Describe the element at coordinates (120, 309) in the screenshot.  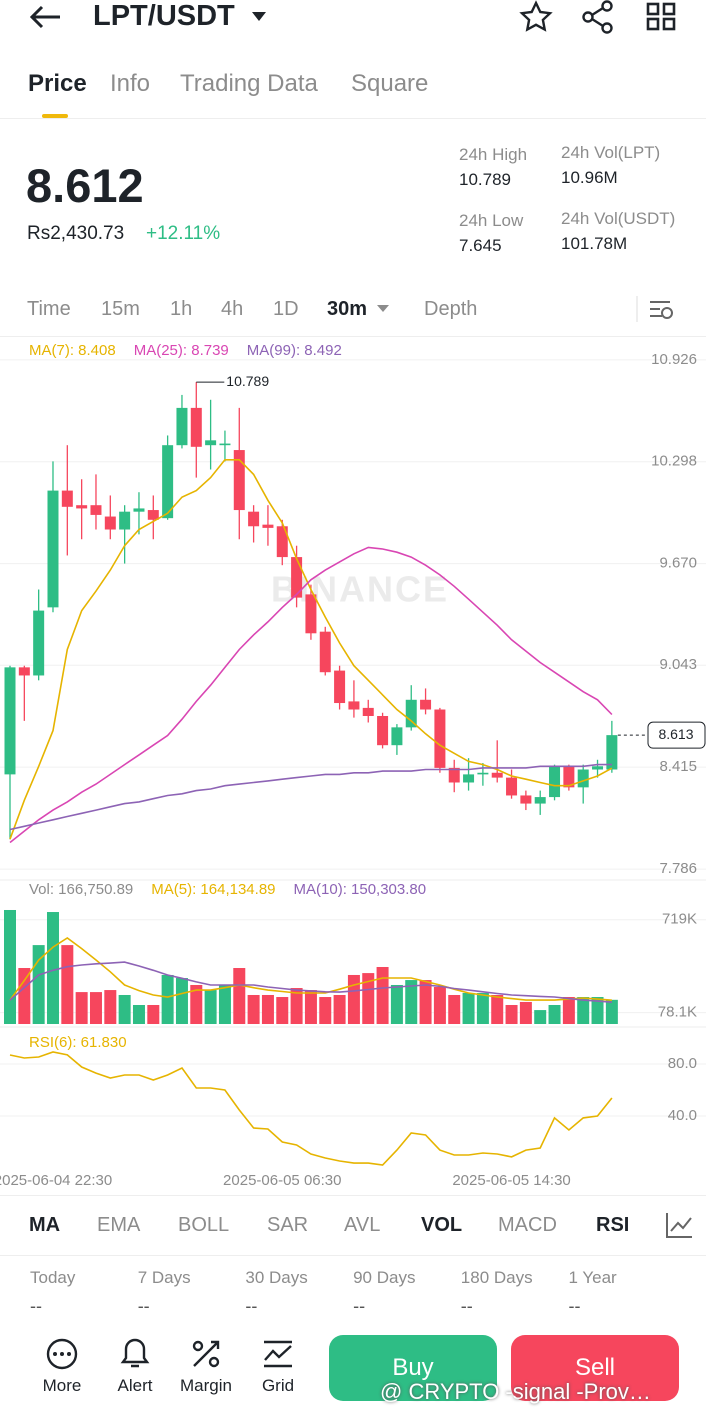
I see `interval: 15m` at that location.